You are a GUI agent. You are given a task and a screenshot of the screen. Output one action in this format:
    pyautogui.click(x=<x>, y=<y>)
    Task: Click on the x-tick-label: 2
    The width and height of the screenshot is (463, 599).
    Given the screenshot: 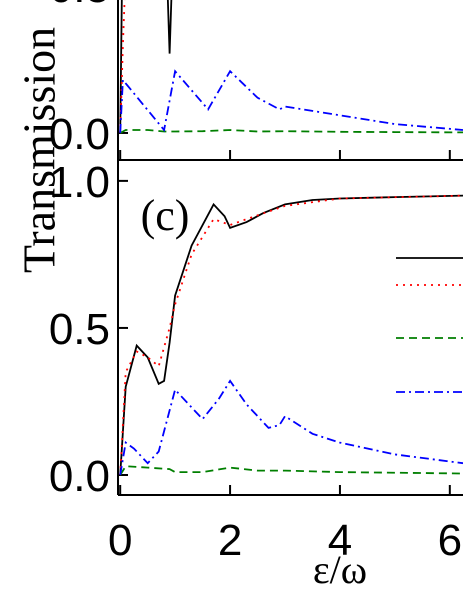 What is the action you would take?
    pyautogui.click(x=230, y=540)
    